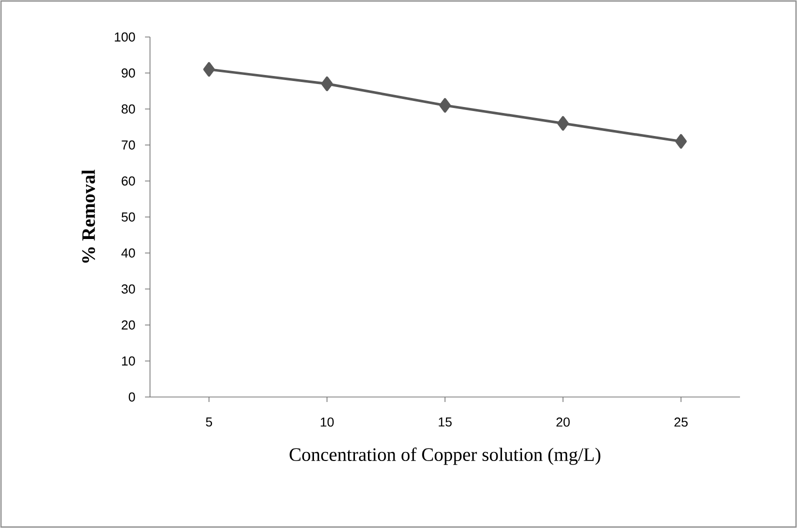 The height and width of the screenshot is (528, 797). What do you see at coordinates (128, 361) in the screenshot?
I see `y-tick-label: 10` at bounding box center [128, 361].